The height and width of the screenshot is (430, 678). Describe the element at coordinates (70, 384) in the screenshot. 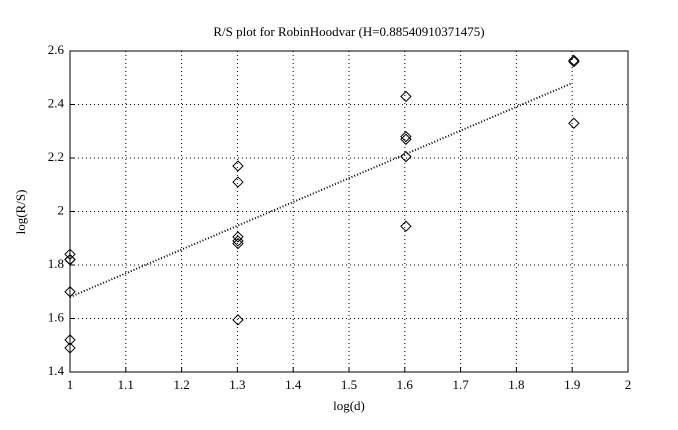

I see `x-tick-label: 1` at that location.